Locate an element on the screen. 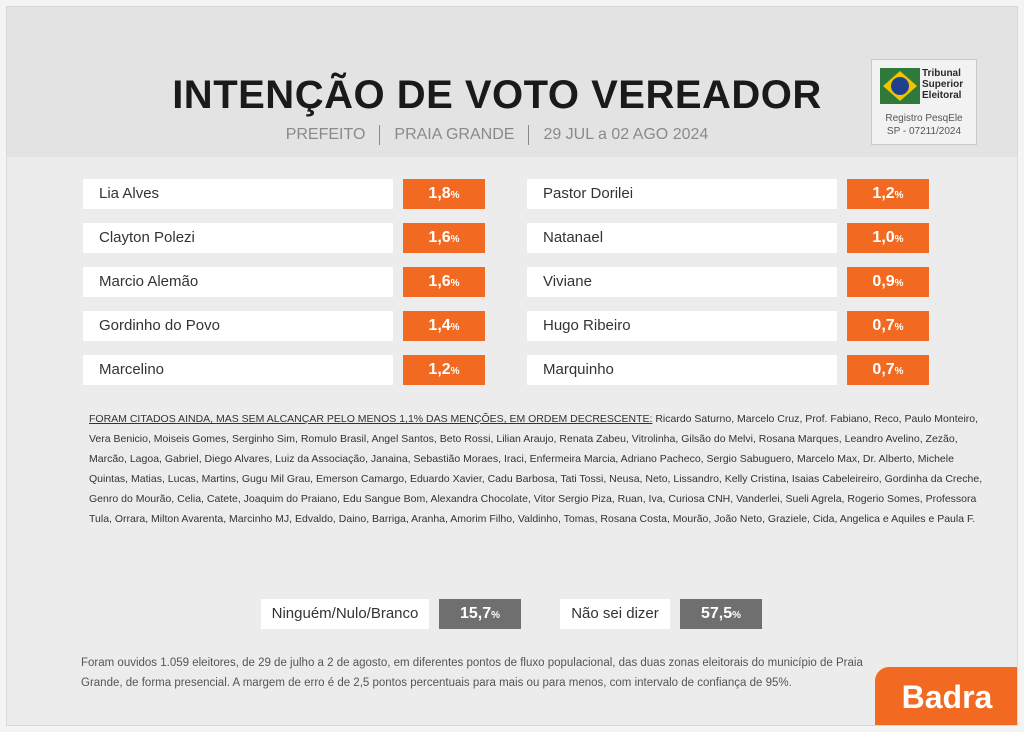 The height and width of the screenshot is (732, 1024). candidate-name: Natanael is located at coordinates (682, 238).